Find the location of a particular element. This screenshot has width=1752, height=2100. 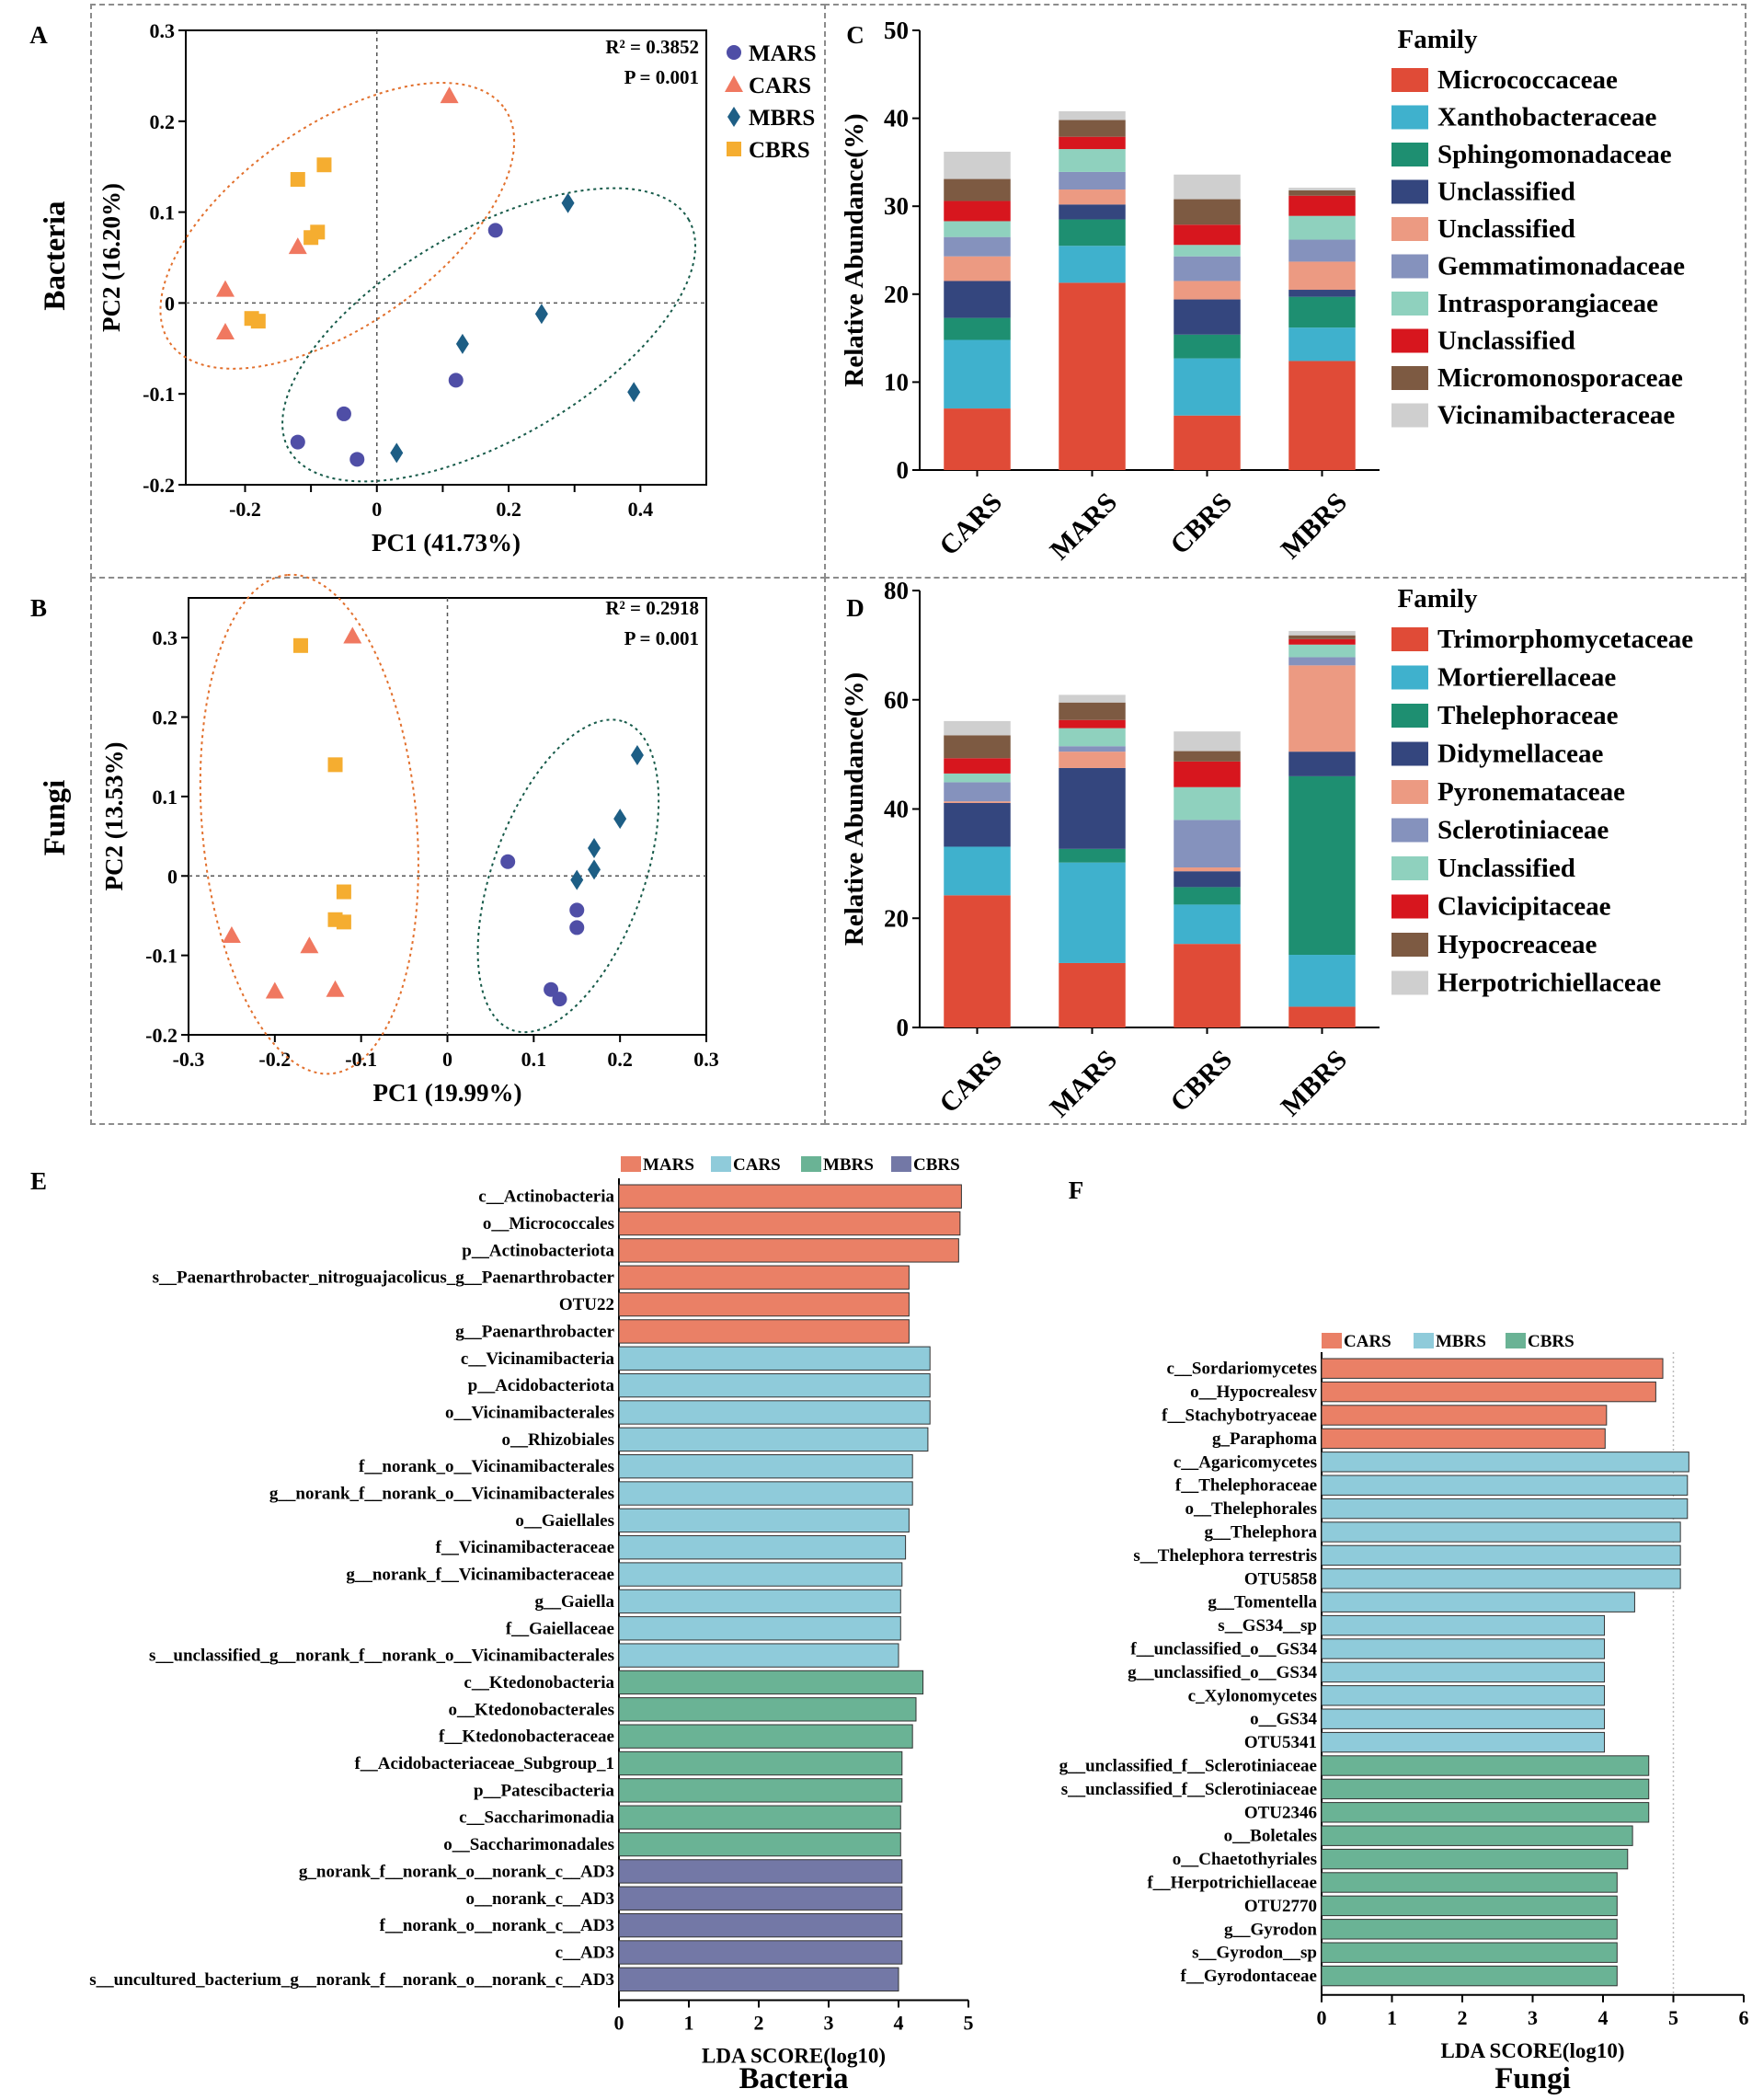

y-axis-title-A: PC2 (16.20%) is located at coordinates (111, 257).